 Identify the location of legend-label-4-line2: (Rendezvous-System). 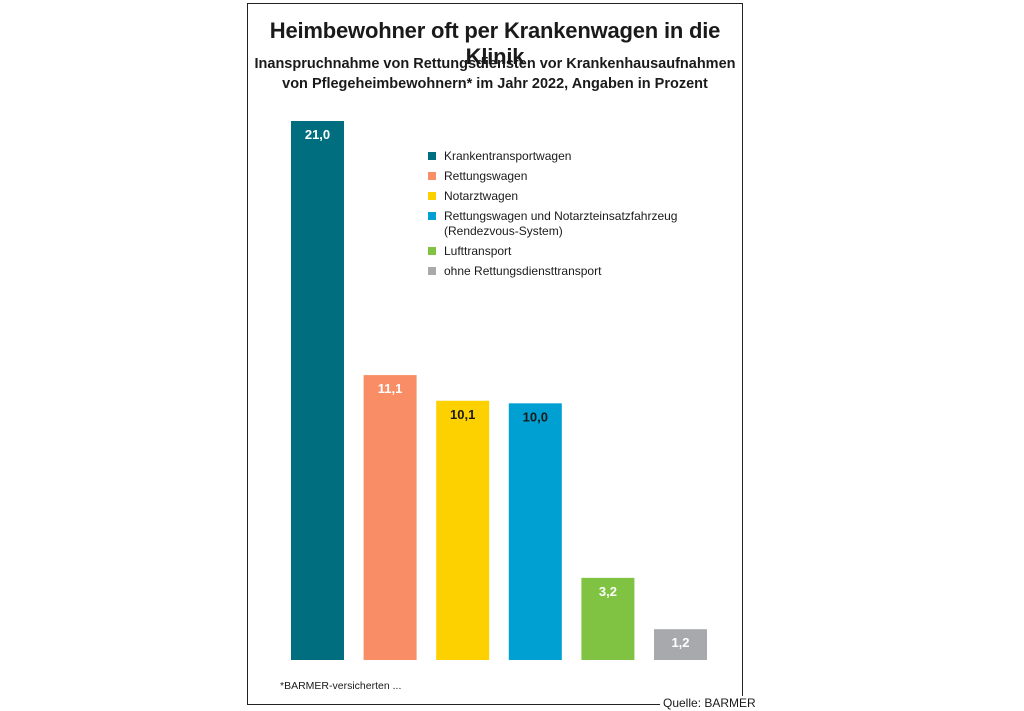
(503, 231).